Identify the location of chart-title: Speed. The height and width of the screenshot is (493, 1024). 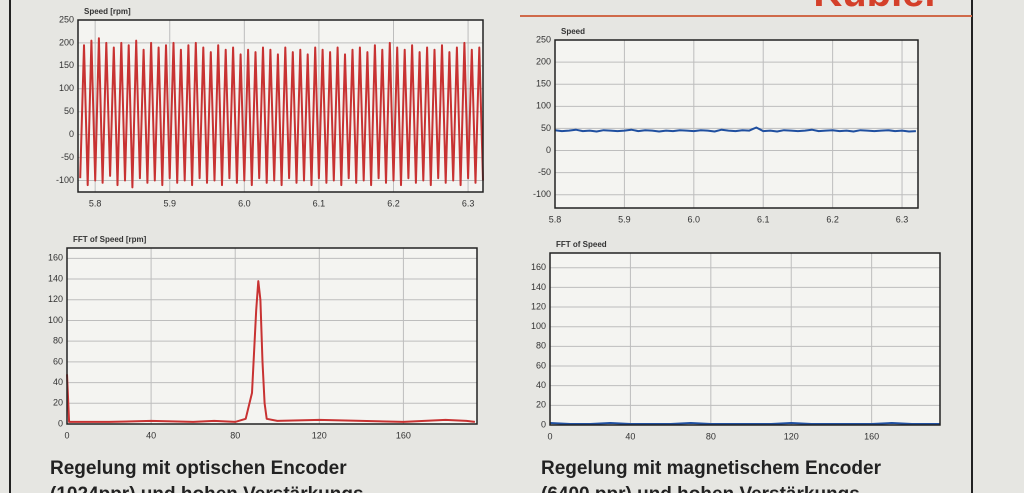
(573, 31).